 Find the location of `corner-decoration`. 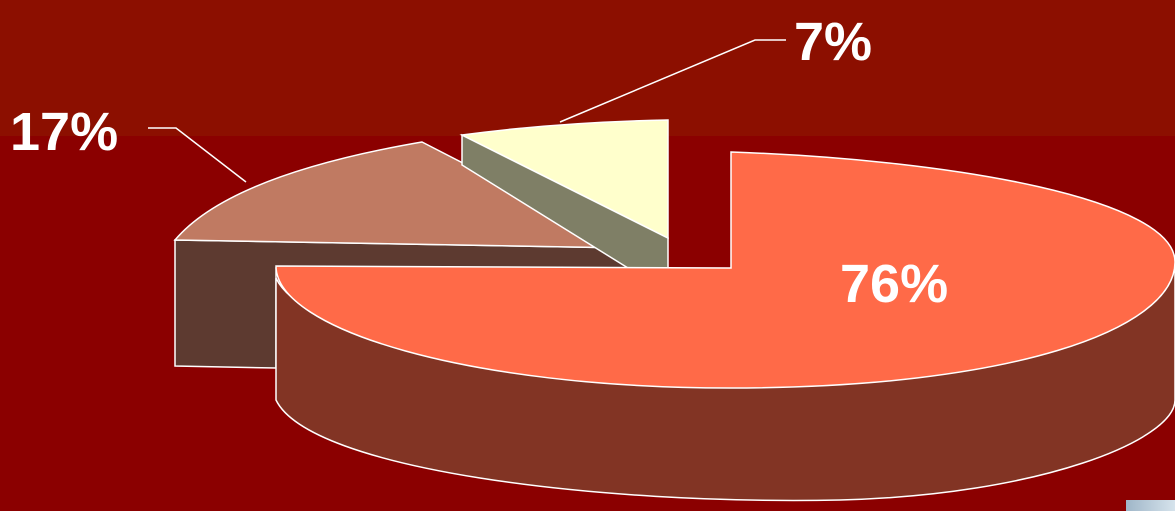

corner-decoration is located at coordinates (1150, 505).